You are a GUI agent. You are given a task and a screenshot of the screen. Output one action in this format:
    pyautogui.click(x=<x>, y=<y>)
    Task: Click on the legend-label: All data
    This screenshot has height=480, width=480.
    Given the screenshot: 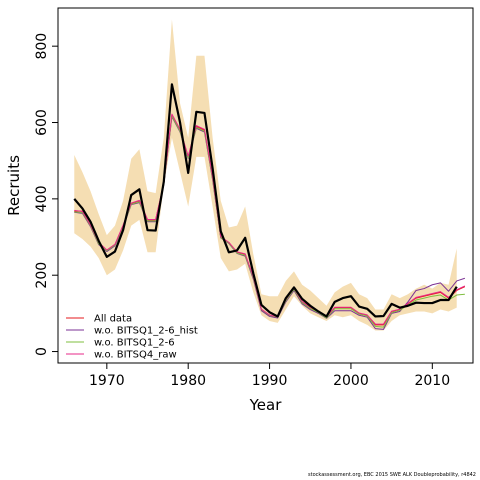 What is the action you would take?
    pyautogui.click(x=113, y=319)
    